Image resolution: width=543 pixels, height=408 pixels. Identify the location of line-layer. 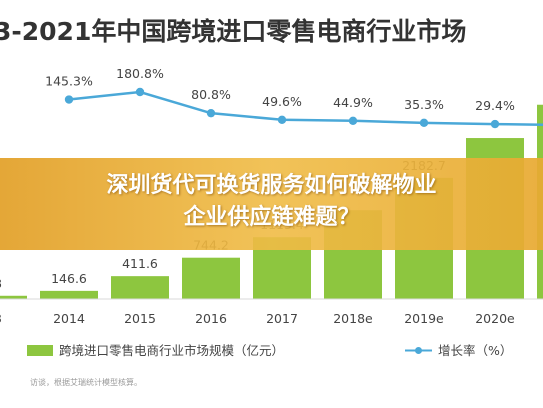
(303, 108).